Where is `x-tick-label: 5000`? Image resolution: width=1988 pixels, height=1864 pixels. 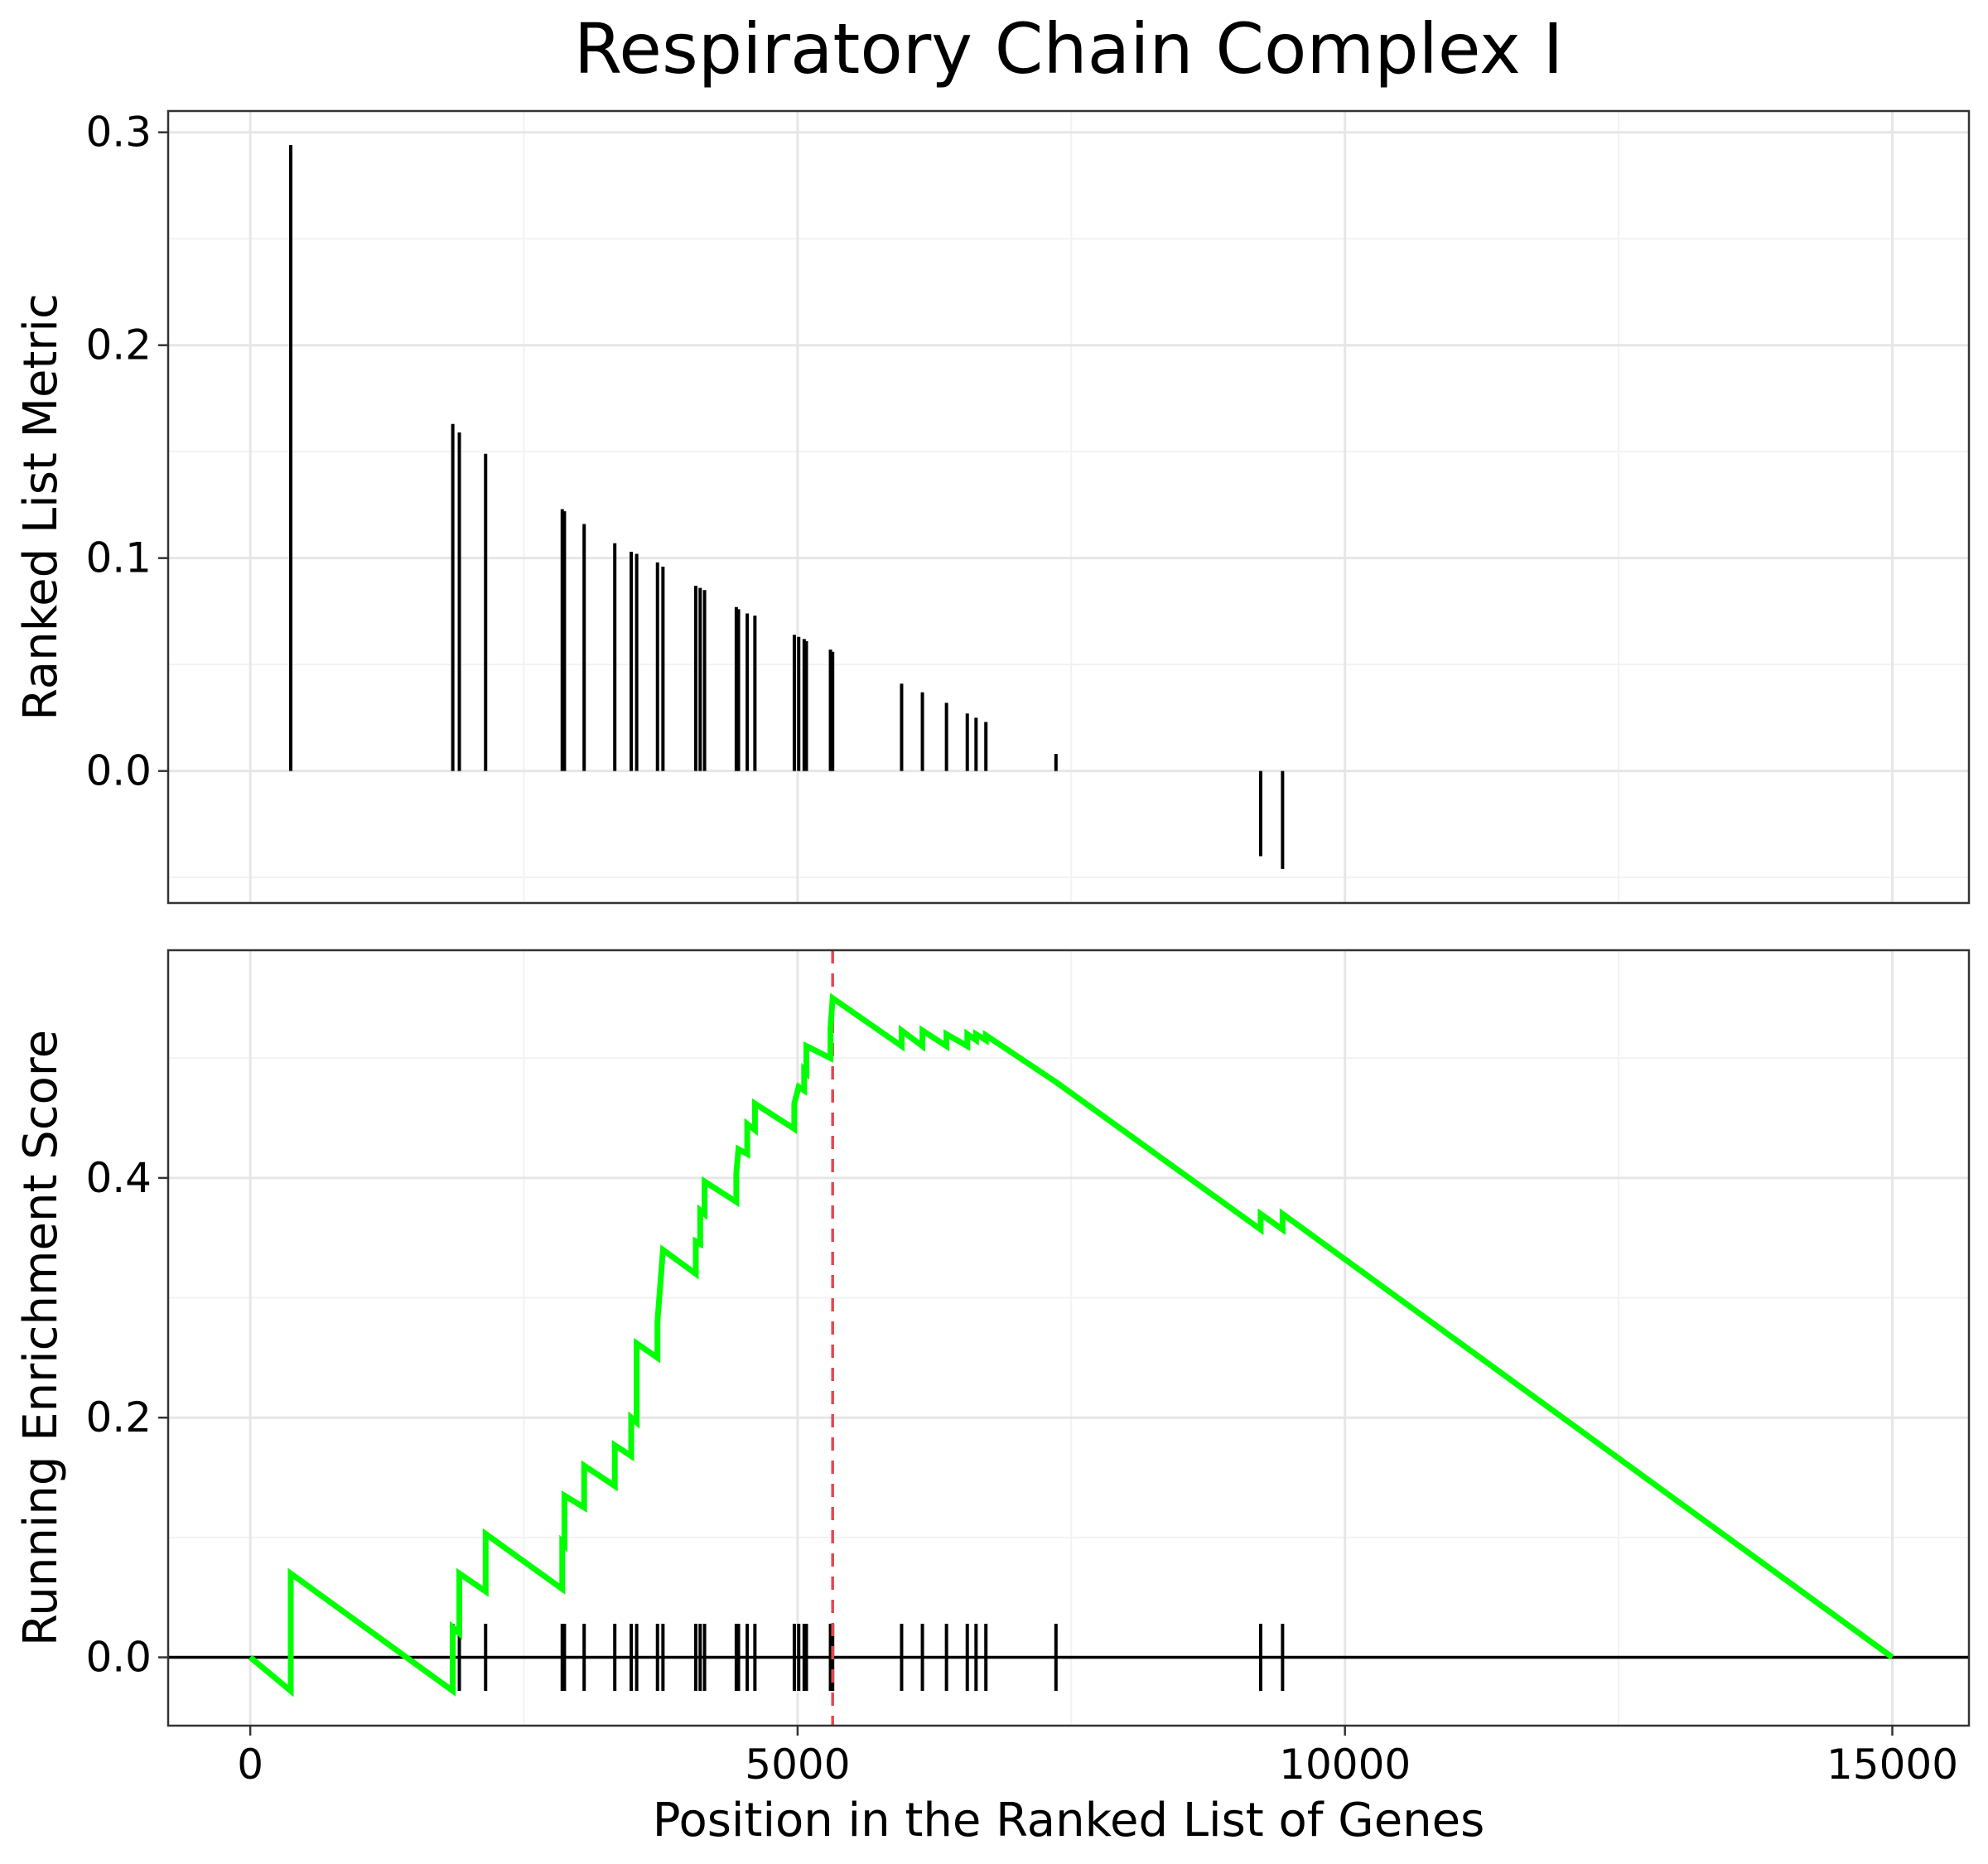
x-tick-label: 5000 is located at coordinates (797, 1765).